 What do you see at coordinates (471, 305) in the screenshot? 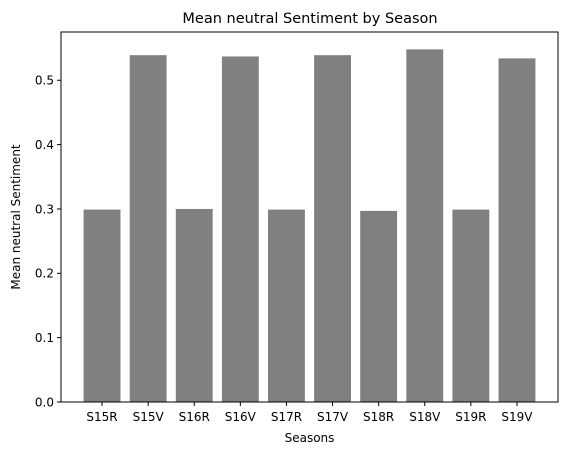
I see `bar-s19r` at bounding box center [471, 305].